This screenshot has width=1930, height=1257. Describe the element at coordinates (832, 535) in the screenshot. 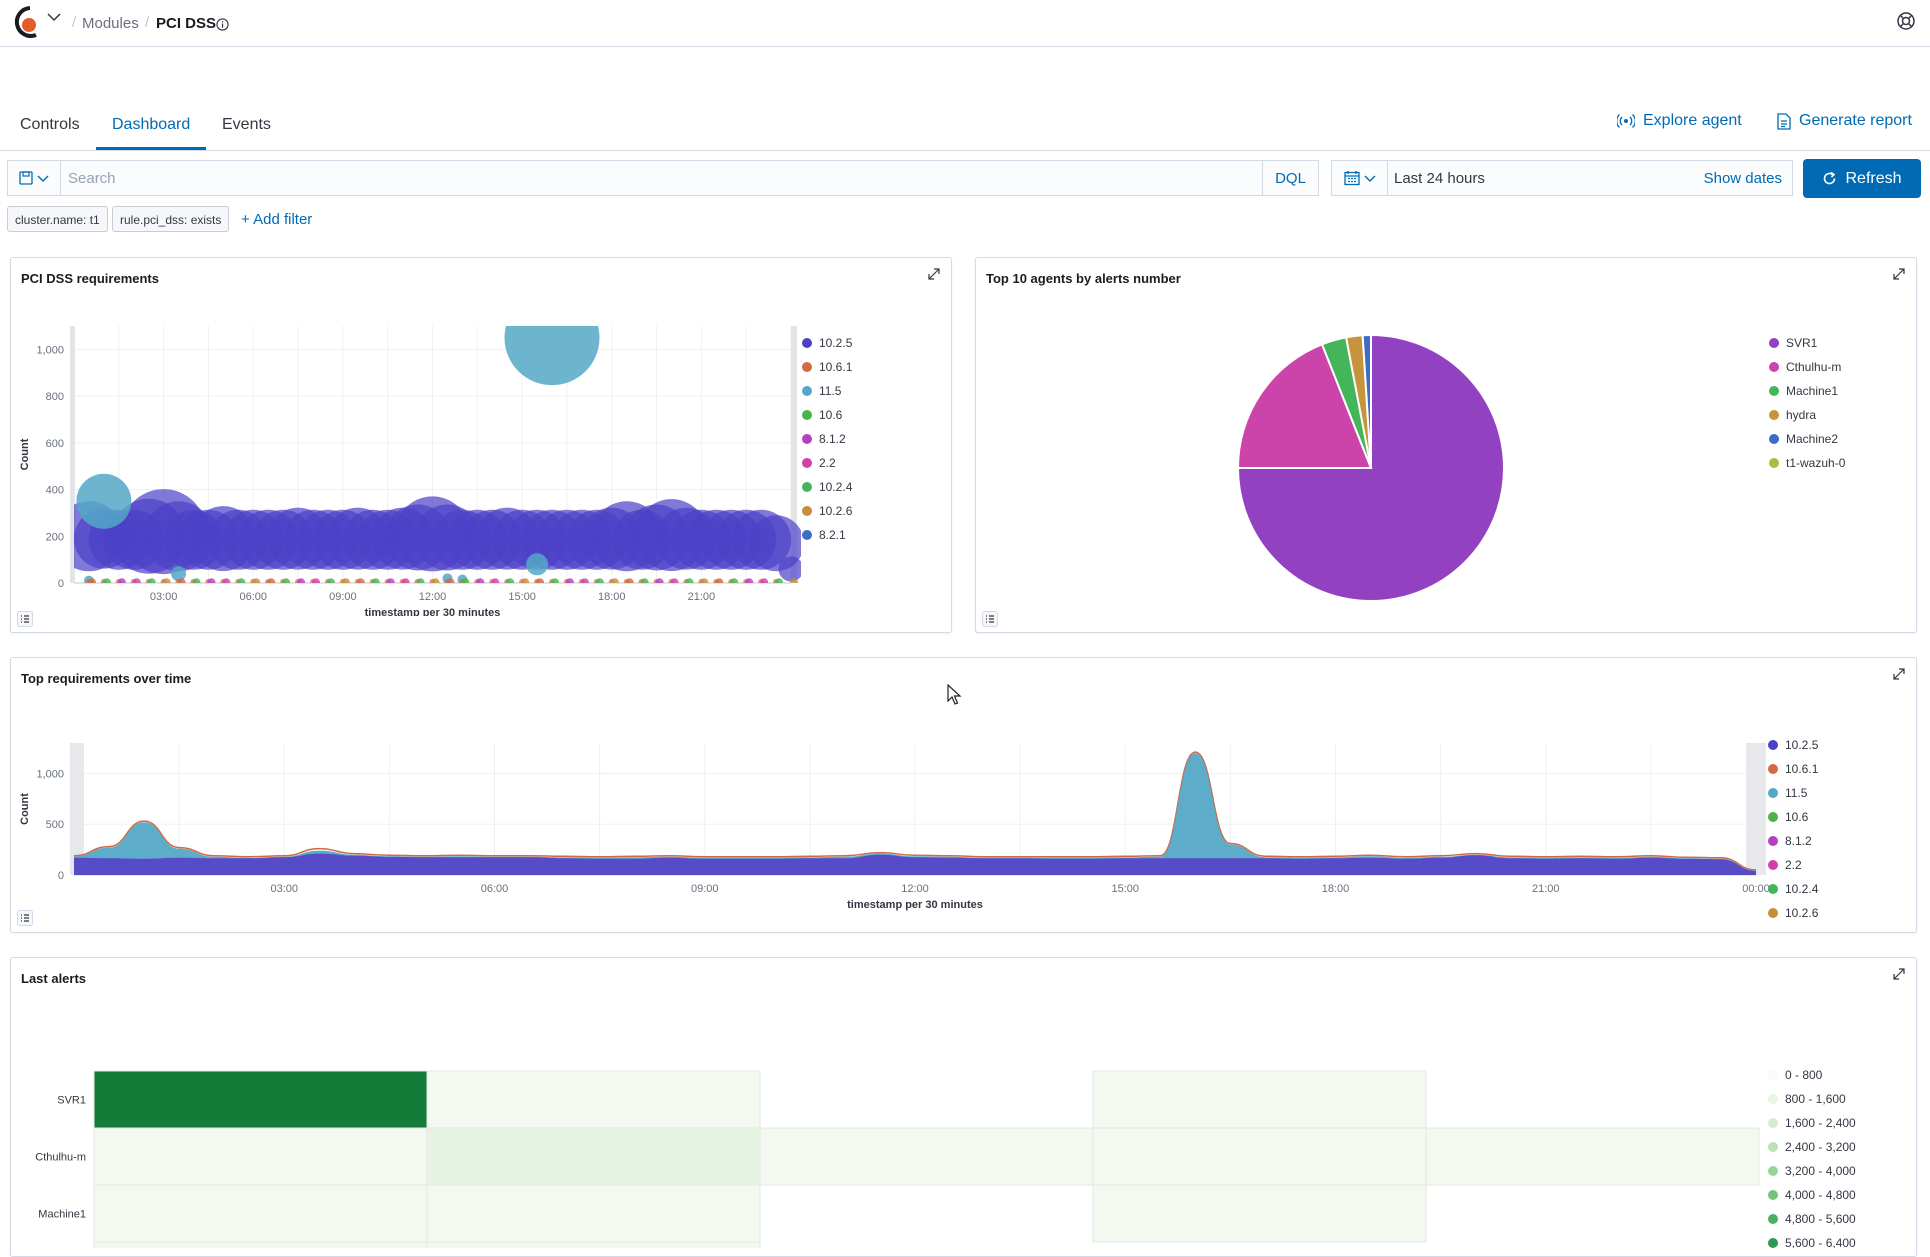

I see `legend-label: 8.2.1` at that location.